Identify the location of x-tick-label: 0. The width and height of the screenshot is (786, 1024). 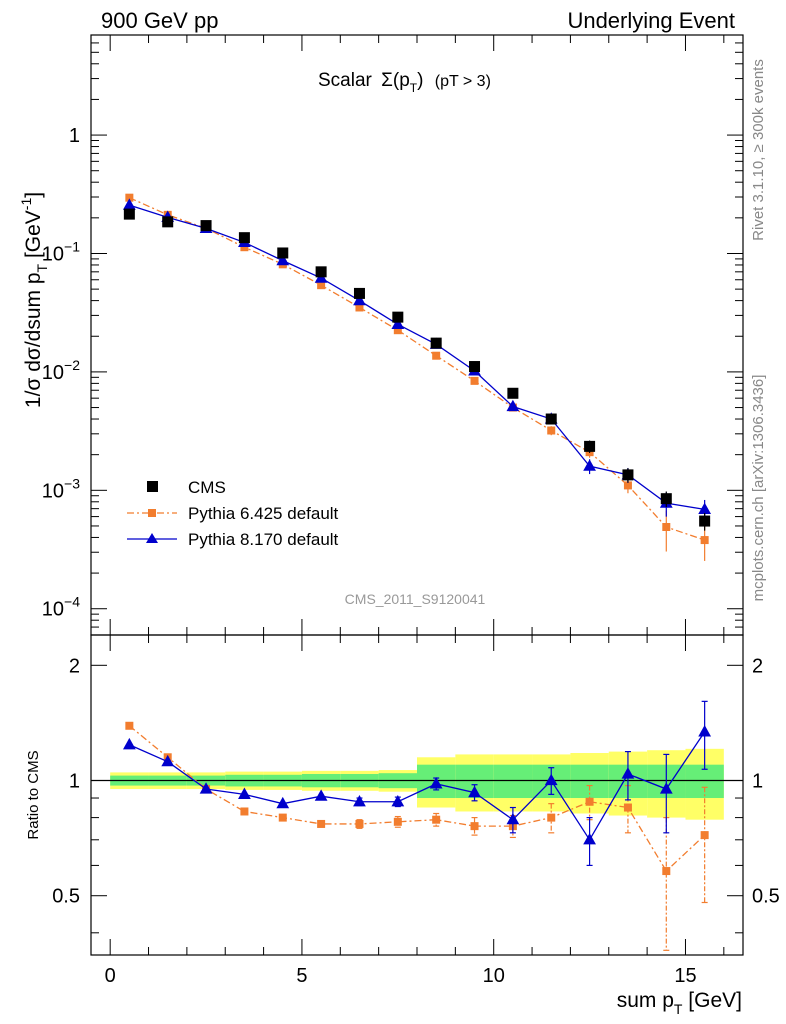
(110, 976).